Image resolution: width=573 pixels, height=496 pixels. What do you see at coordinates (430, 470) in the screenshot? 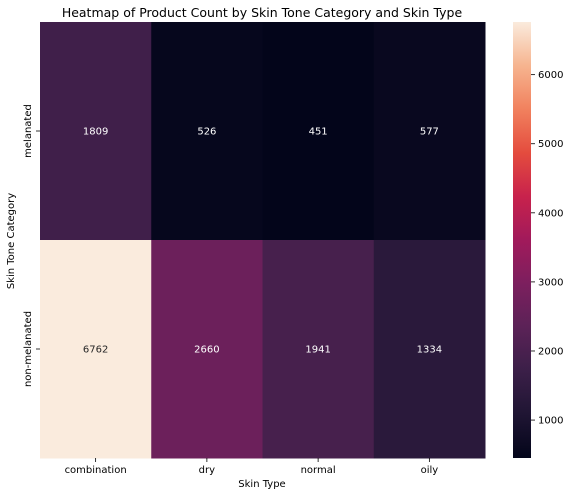
I see `x-tick-label: oily` at bounding box center [430, 470].